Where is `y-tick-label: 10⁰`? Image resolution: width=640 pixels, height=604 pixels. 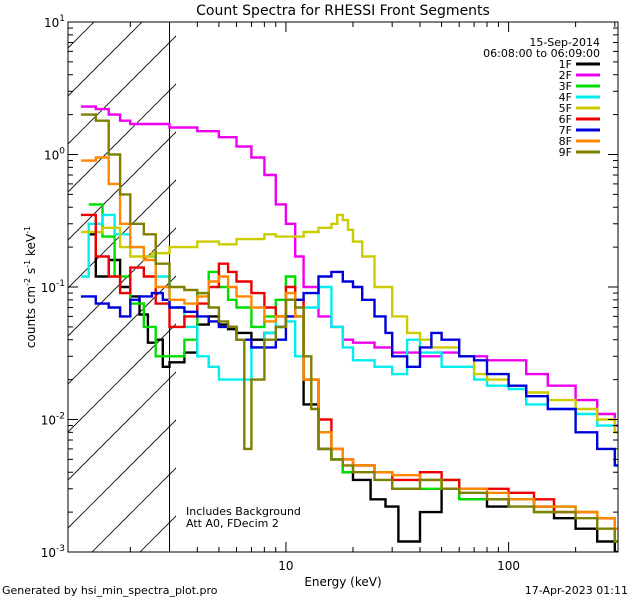 y-tick-label: 10⁰ is located at coordinates (54, 155).